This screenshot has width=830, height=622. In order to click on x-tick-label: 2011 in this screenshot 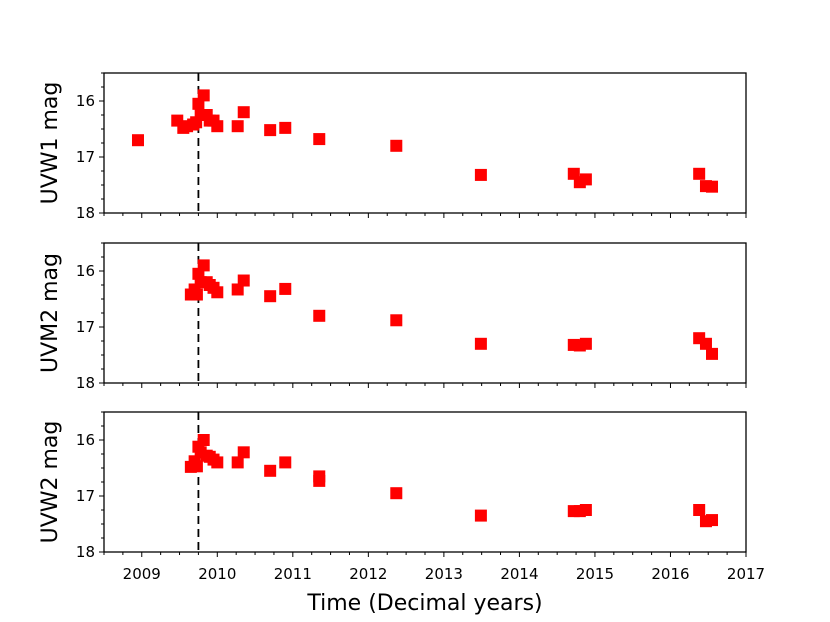, I will do `click(293, 574)`.